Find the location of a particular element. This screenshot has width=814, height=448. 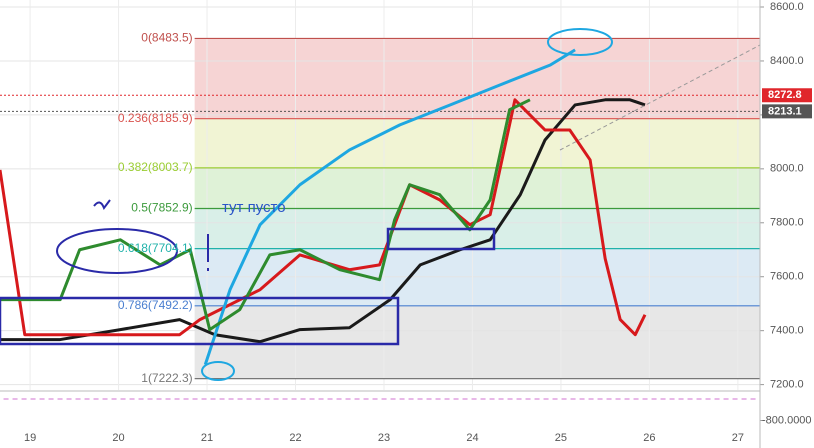

x-tick-label: 27 is located at coordinates (738, 438).